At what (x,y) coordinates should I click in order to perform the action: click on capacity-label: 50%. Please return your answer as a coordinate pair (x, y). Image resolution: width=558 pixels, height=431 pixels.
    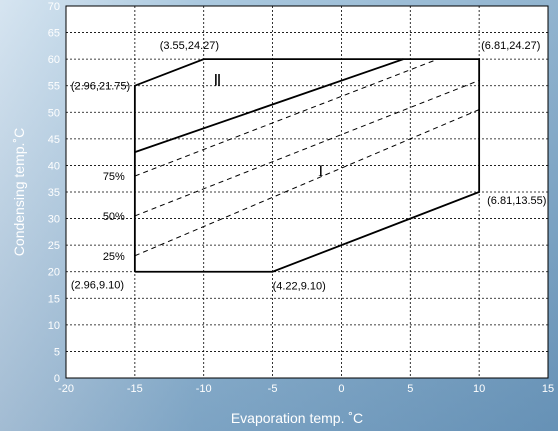
    Looking at the image, I should click on (114, 217).